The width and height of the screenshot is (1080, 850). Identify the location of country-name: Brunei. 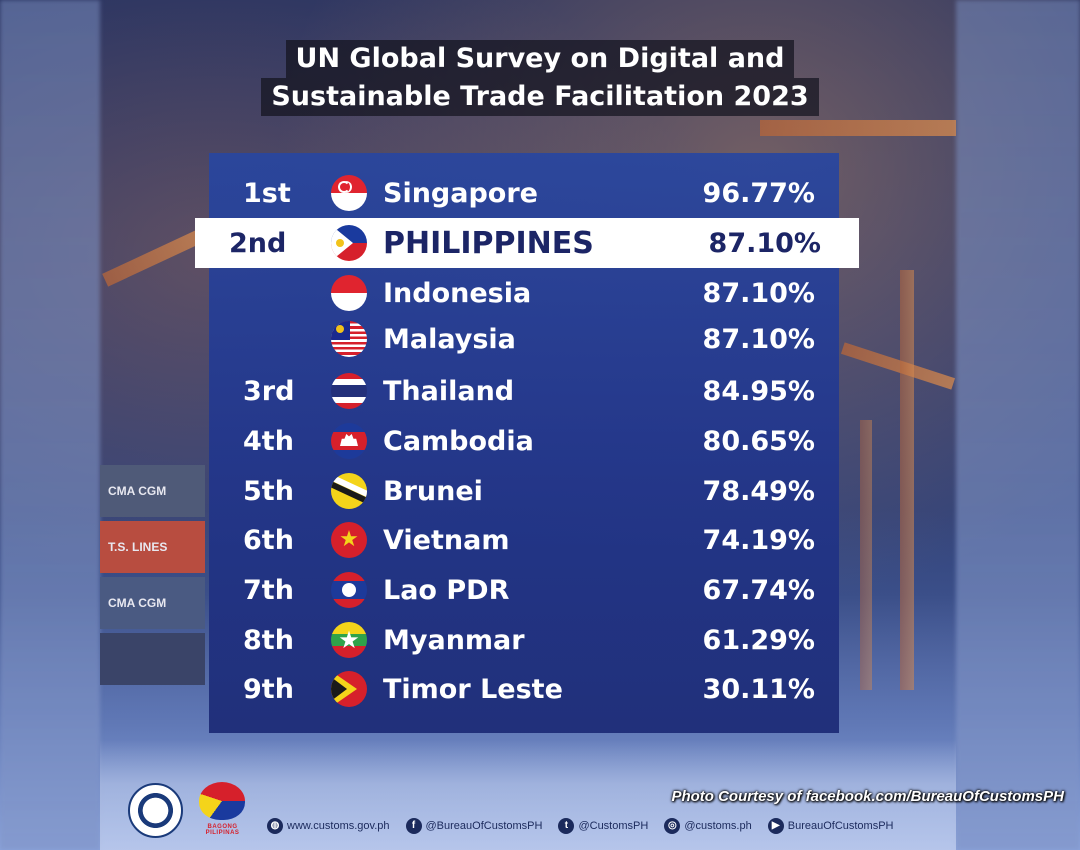
(433, 491).